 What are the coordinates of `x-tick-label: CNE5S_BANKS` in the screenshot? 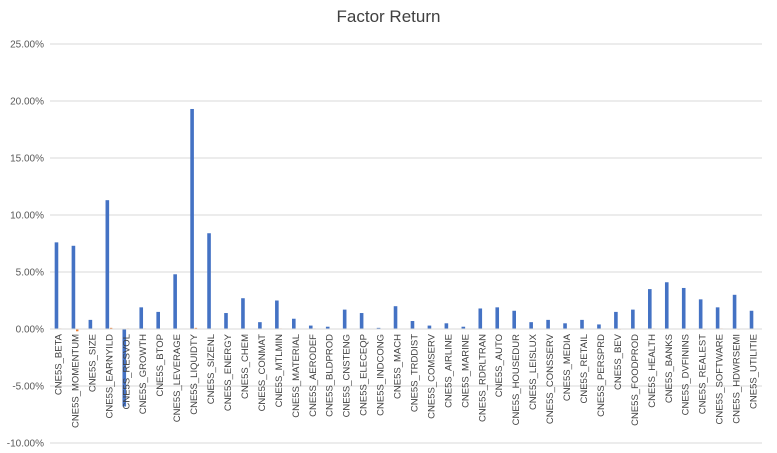 It's located at (669, 368).